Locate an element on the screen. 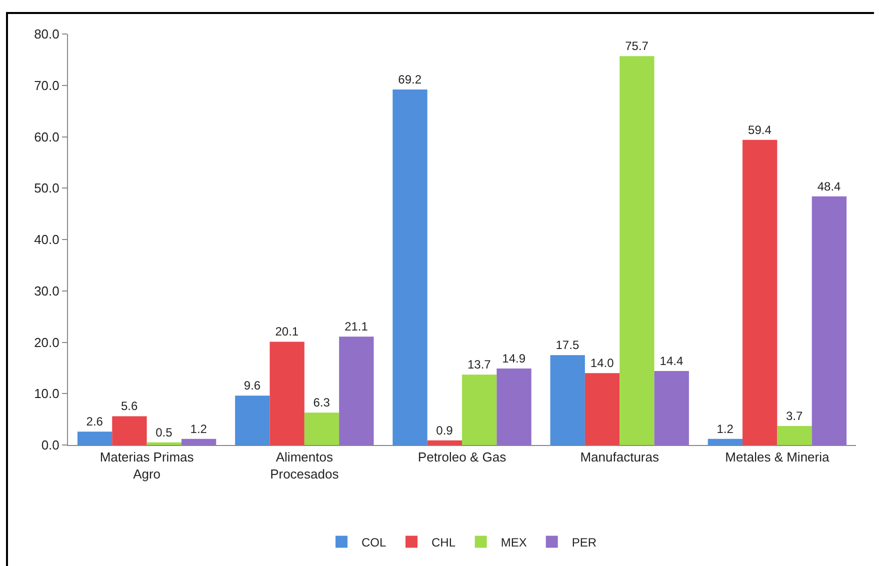  x-tick-label: Materias Primas Agro is located at coordinates (147, 466).